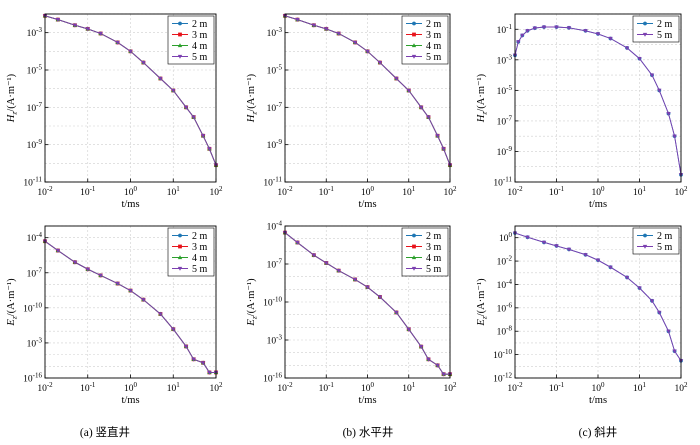  What do you see at coordinates (505, 284) in the screenshot?
I see `y-tick-label: 10⁻⁴` at bounding box center [505, 284].